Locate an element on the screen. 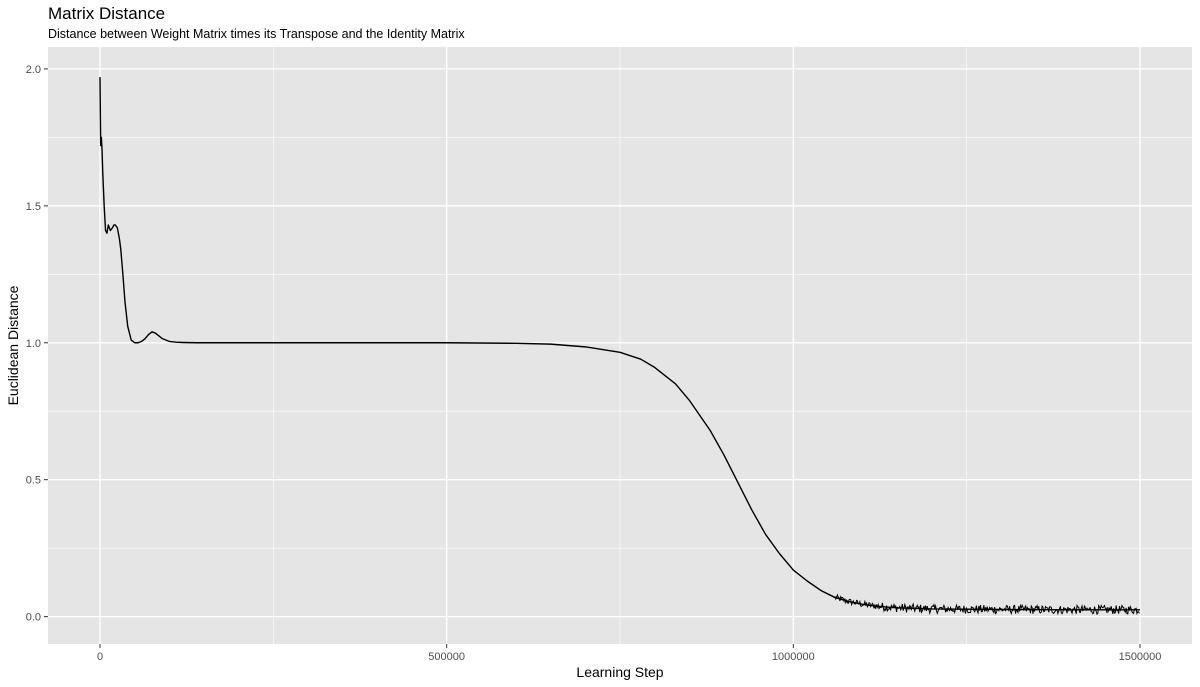 This screenshot has height=687, width=1200. y-axis-title: Euclidean Distance is located at coordinates (13, 345).